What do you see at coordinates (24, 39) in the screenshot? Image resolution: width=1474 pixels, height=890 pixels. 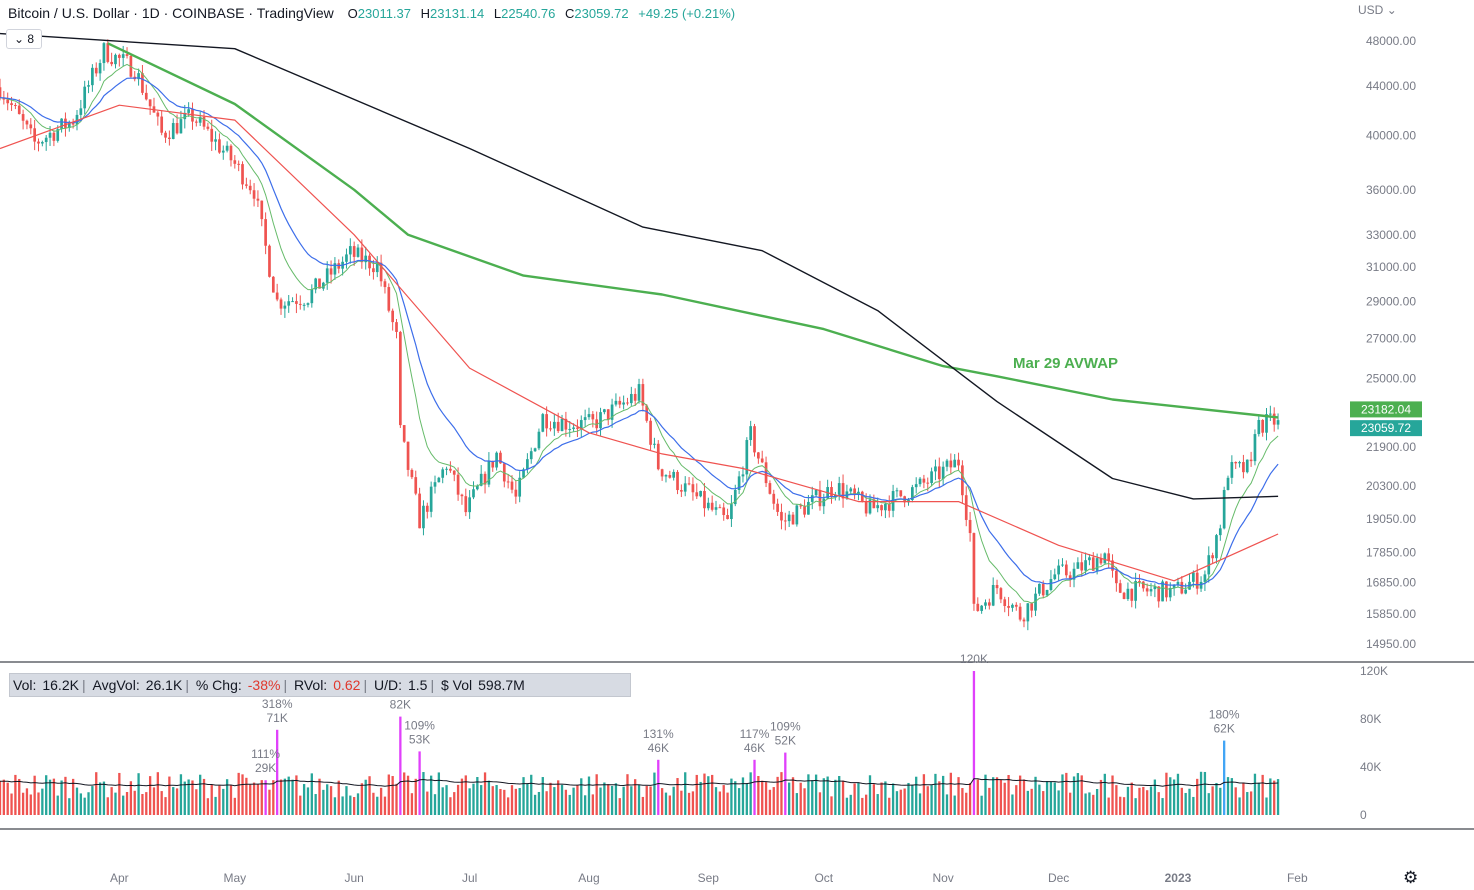 I see `indicators-toggle-button: ⌄ 8` at bounding box center [24, 39].